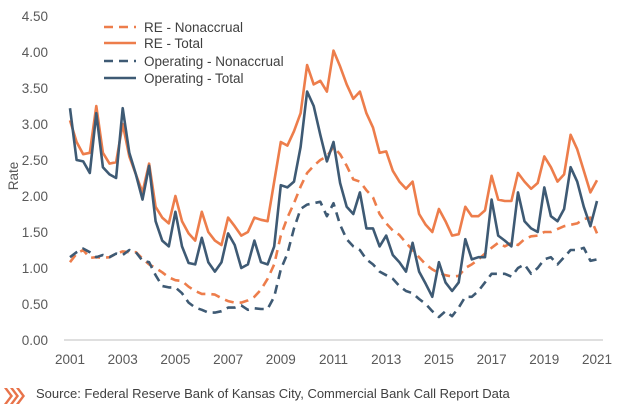  Describe the element at coordinates (492, 359) in the screenshot. I see `x-tick-label: 2017` at that location.